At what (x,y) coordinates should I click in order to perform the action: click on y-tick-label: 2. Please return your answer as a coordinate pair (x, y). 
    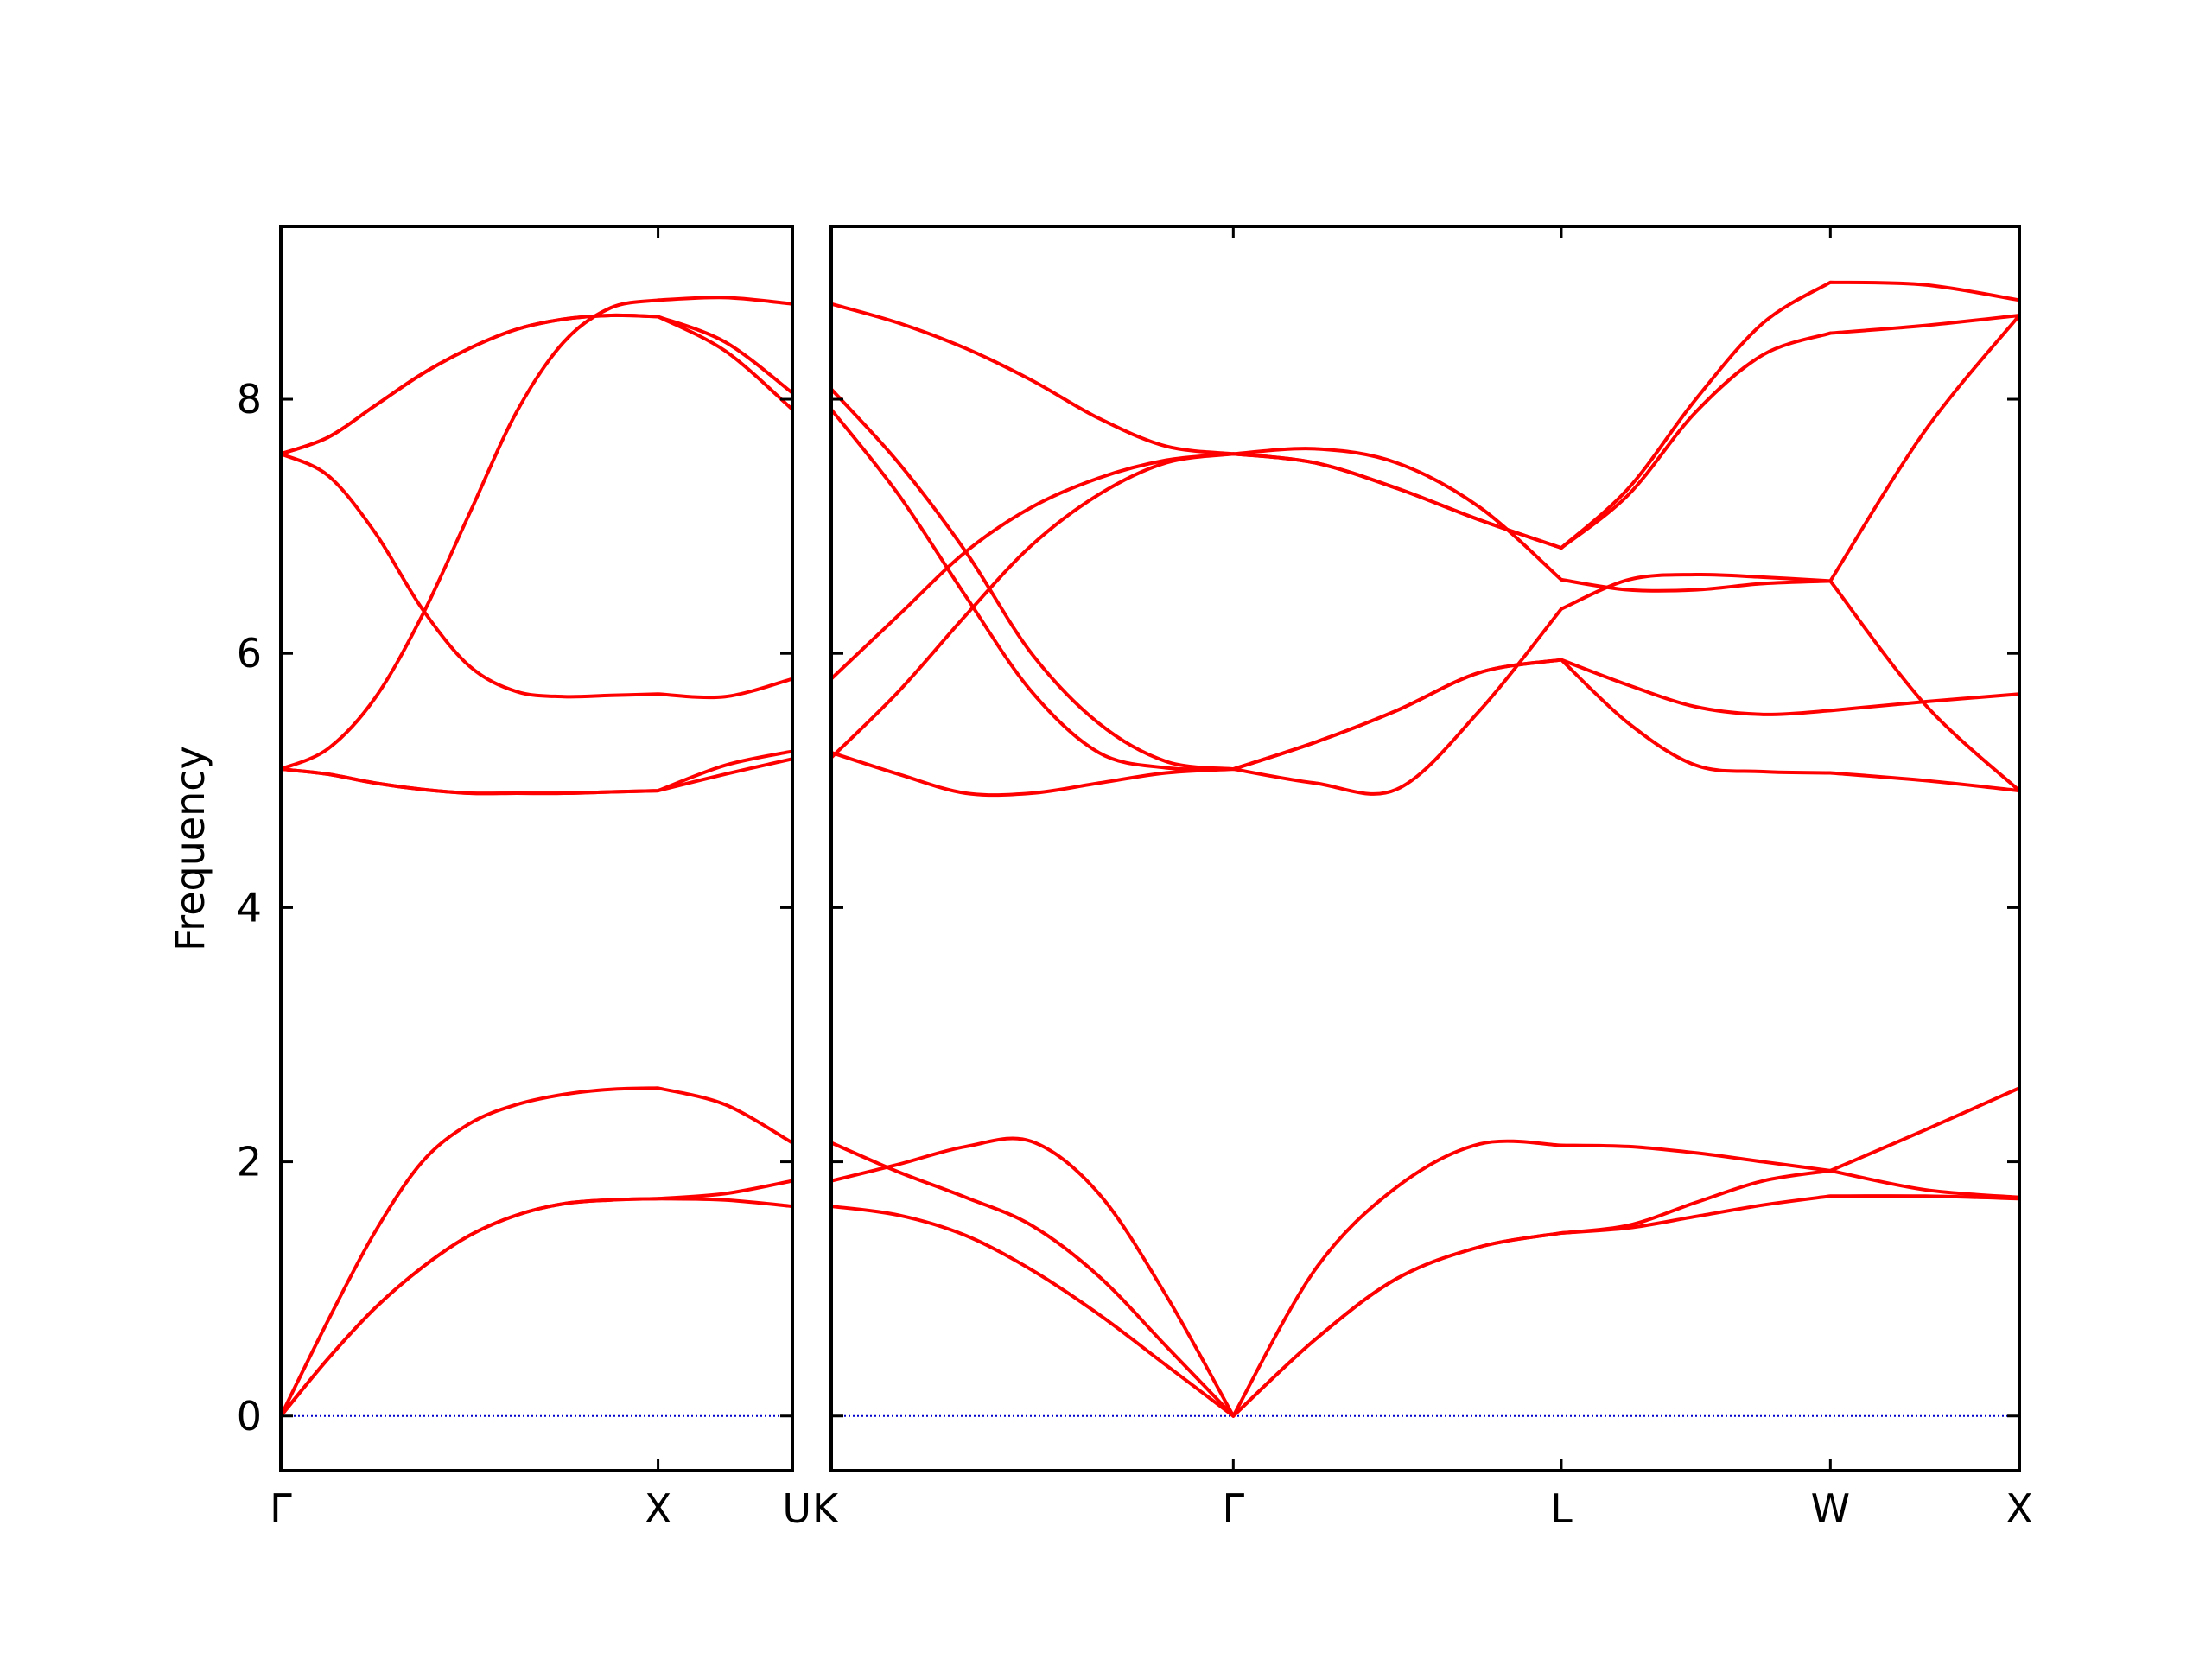
    Looking at the image, I should click on (249, 1162).